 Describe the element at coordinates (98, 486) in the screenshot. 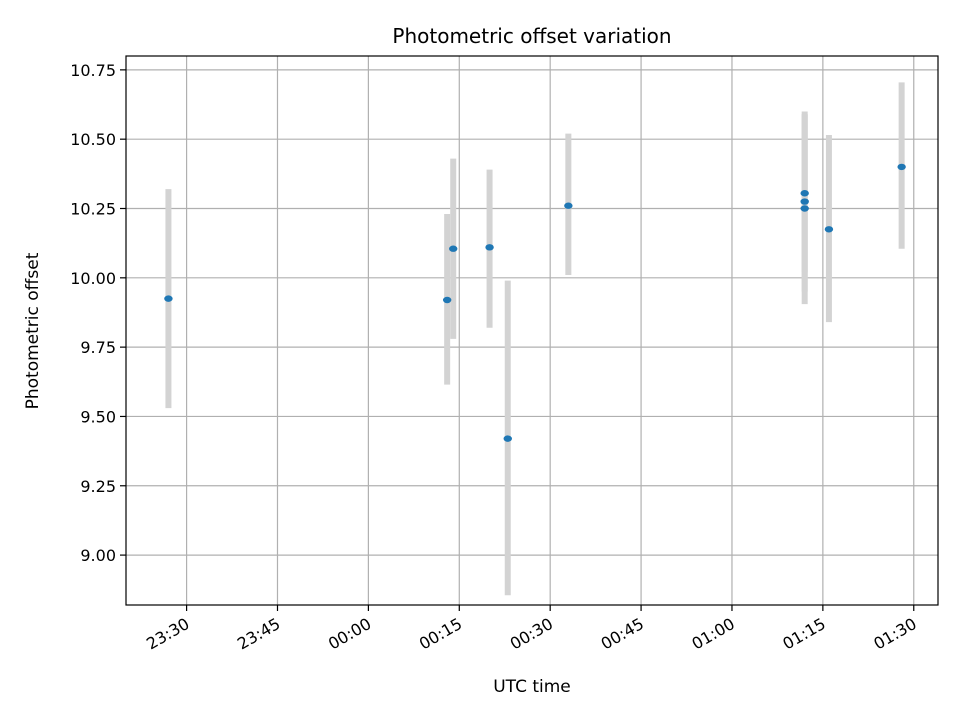

I see `y-tick-label: 9.25` at that location.